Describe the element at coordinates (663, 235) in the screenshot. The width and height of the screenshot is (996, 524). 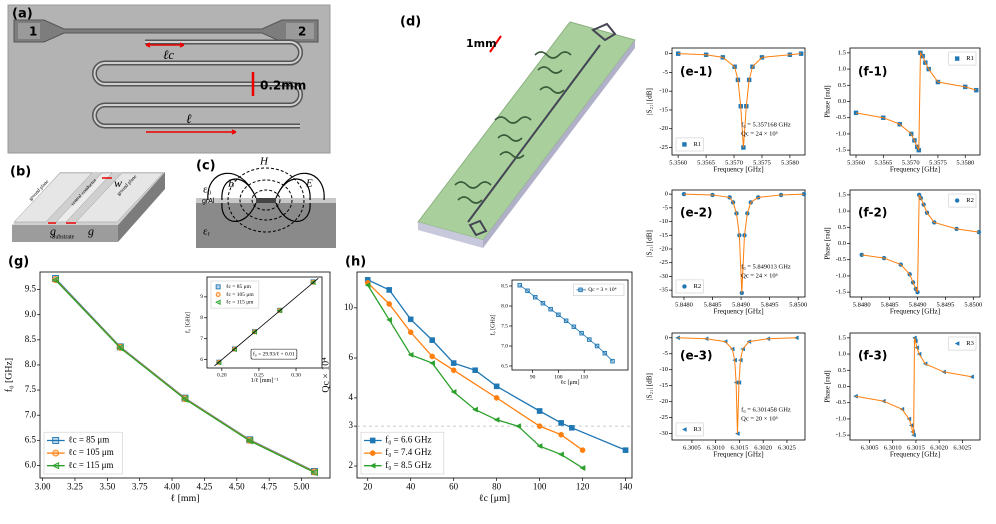
I see `y-tick-label: -15` at that location.